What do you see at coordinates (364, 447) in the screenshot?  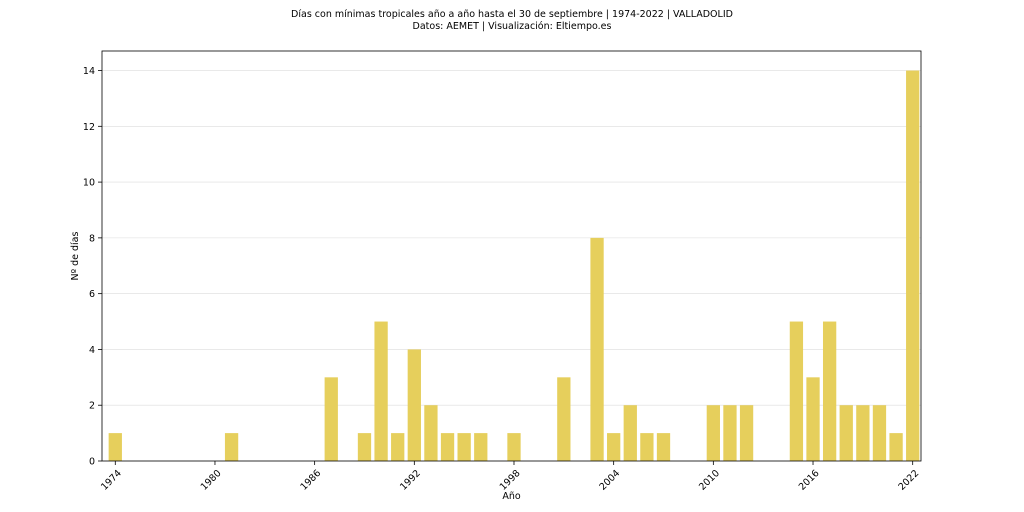 I see `bar-1989` at bounding box center [364, 447].